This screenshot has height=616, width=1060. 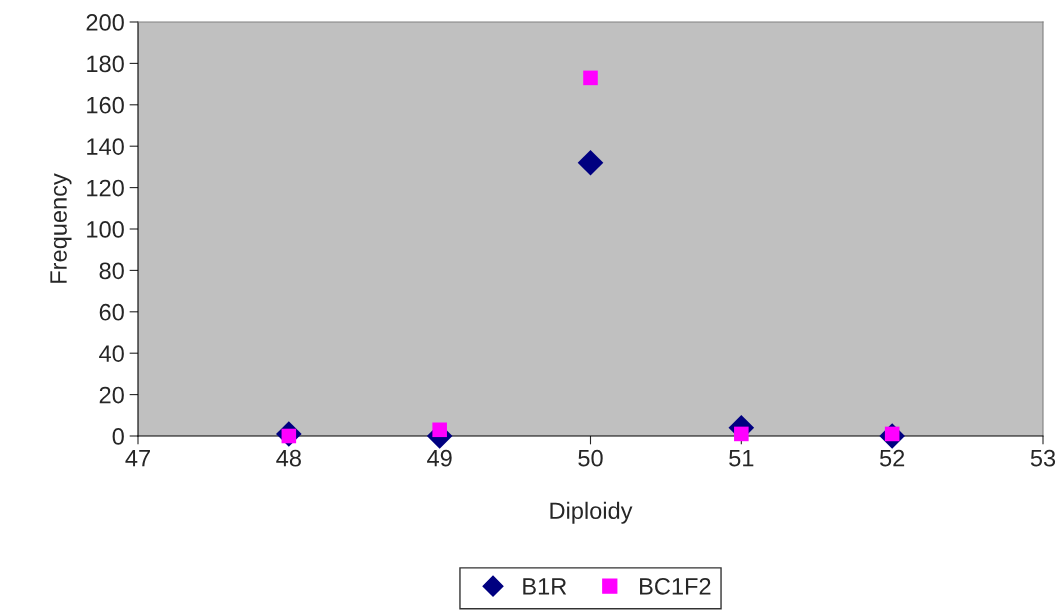 What do you see at coordinates (105, 229) in the screenshot?
I see `y-tick-label: 100` at bounding box center [105, 229].